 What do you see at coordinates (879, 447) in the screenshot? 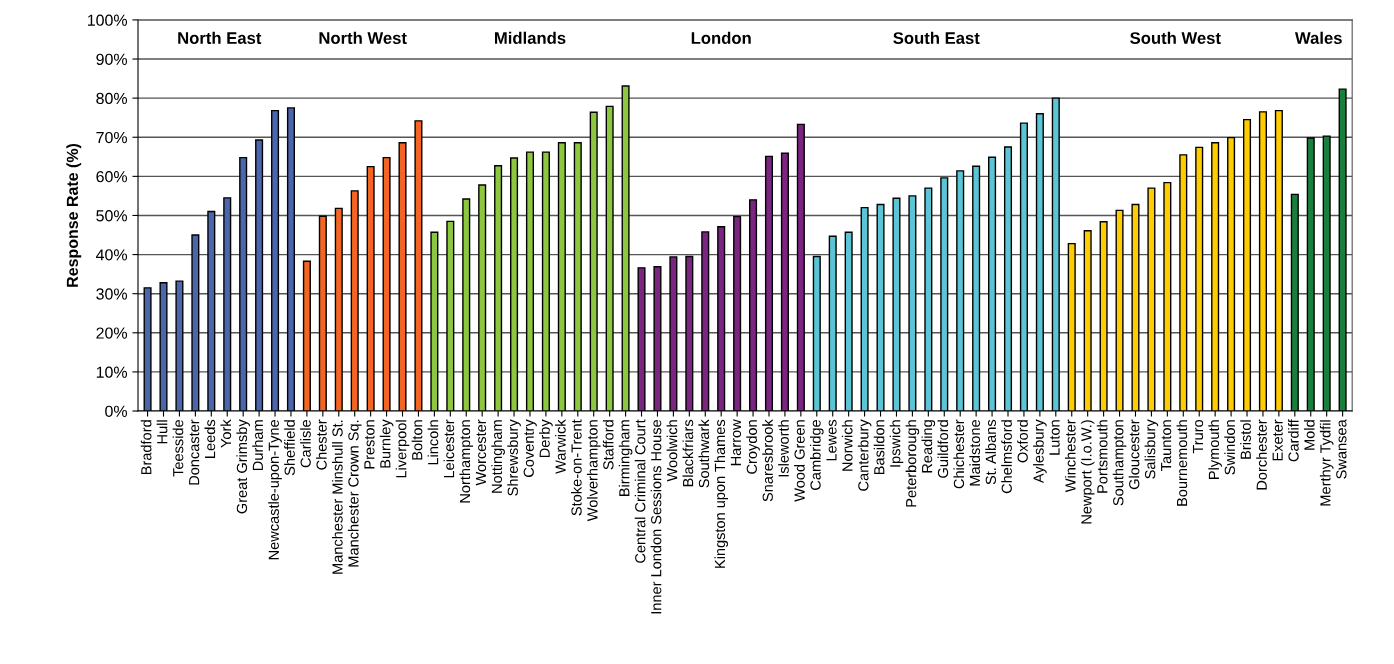
I see `x-tick-label: Basildon` at bounding box center [879, 447].